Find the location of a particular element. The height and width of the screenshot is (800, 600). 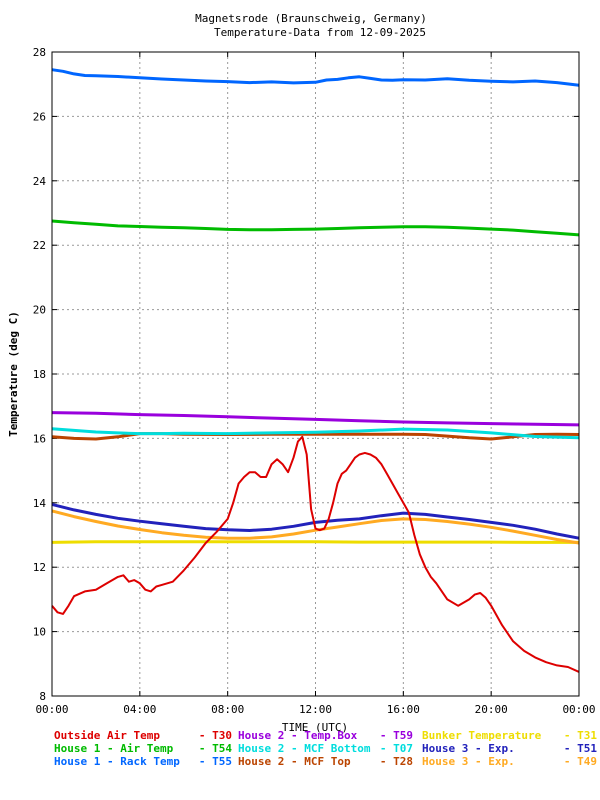

x-tick-label: 08:00 is located at coordinates (227, 709).